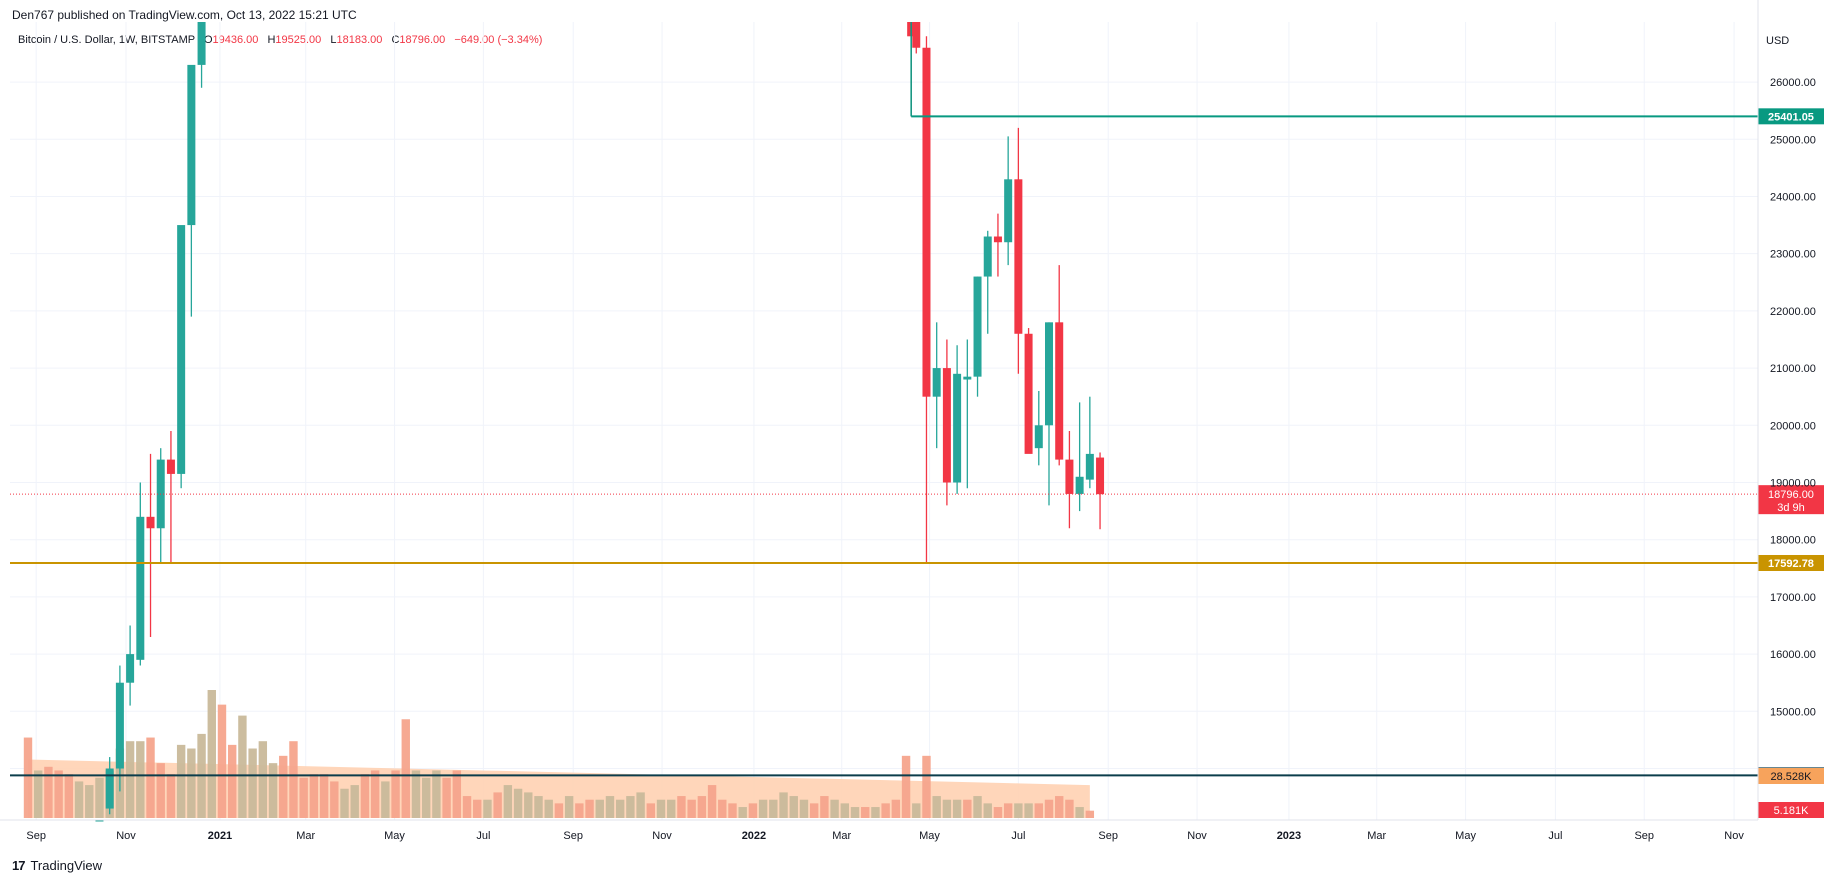 The image size is (1838, 883). Describe the element at coordinates (298, 40) in the screenshot. I see `high-value: 19525.00` at that location.